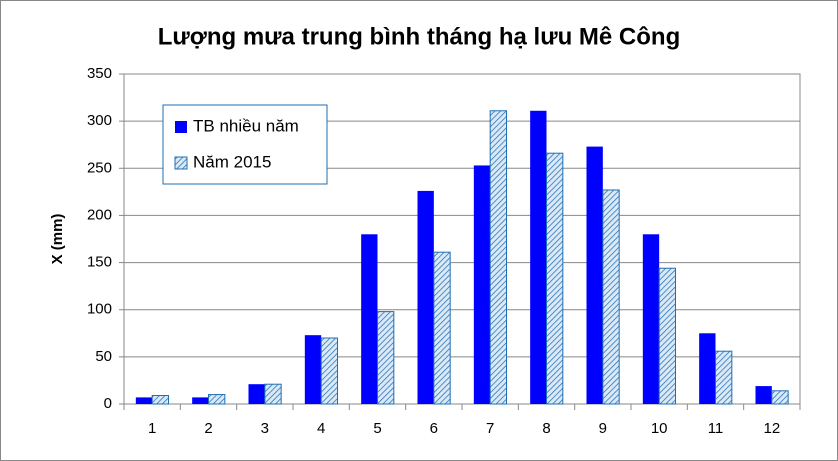 Image resolution: width=838 pixels, height=461 pixels. What do you see at coordinates (152, 428) in the screenshot?
I see `x-tick-label: 1` at bounding box center [152, 428].